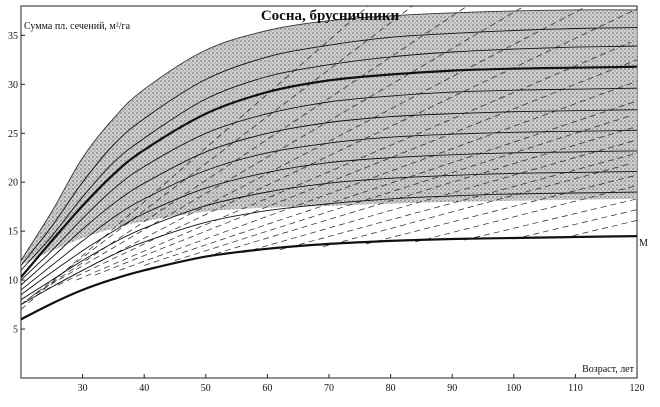  Describe the element at coordinates (15, 330) in the screenshot. I see `y-tick-label-0: 5` at that location.